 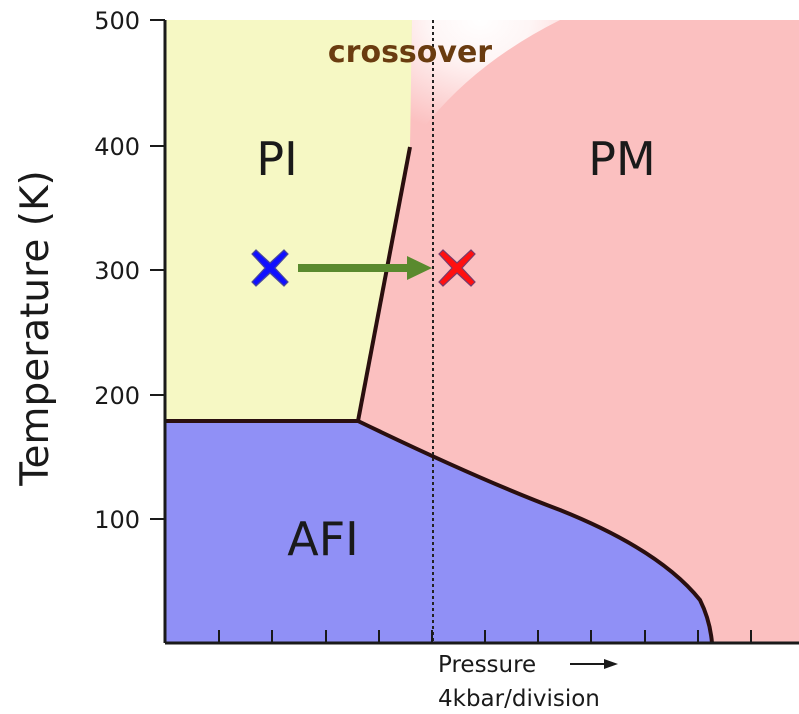 I want to click on y-tick-label-300: 300, so click(x=117, y=271).